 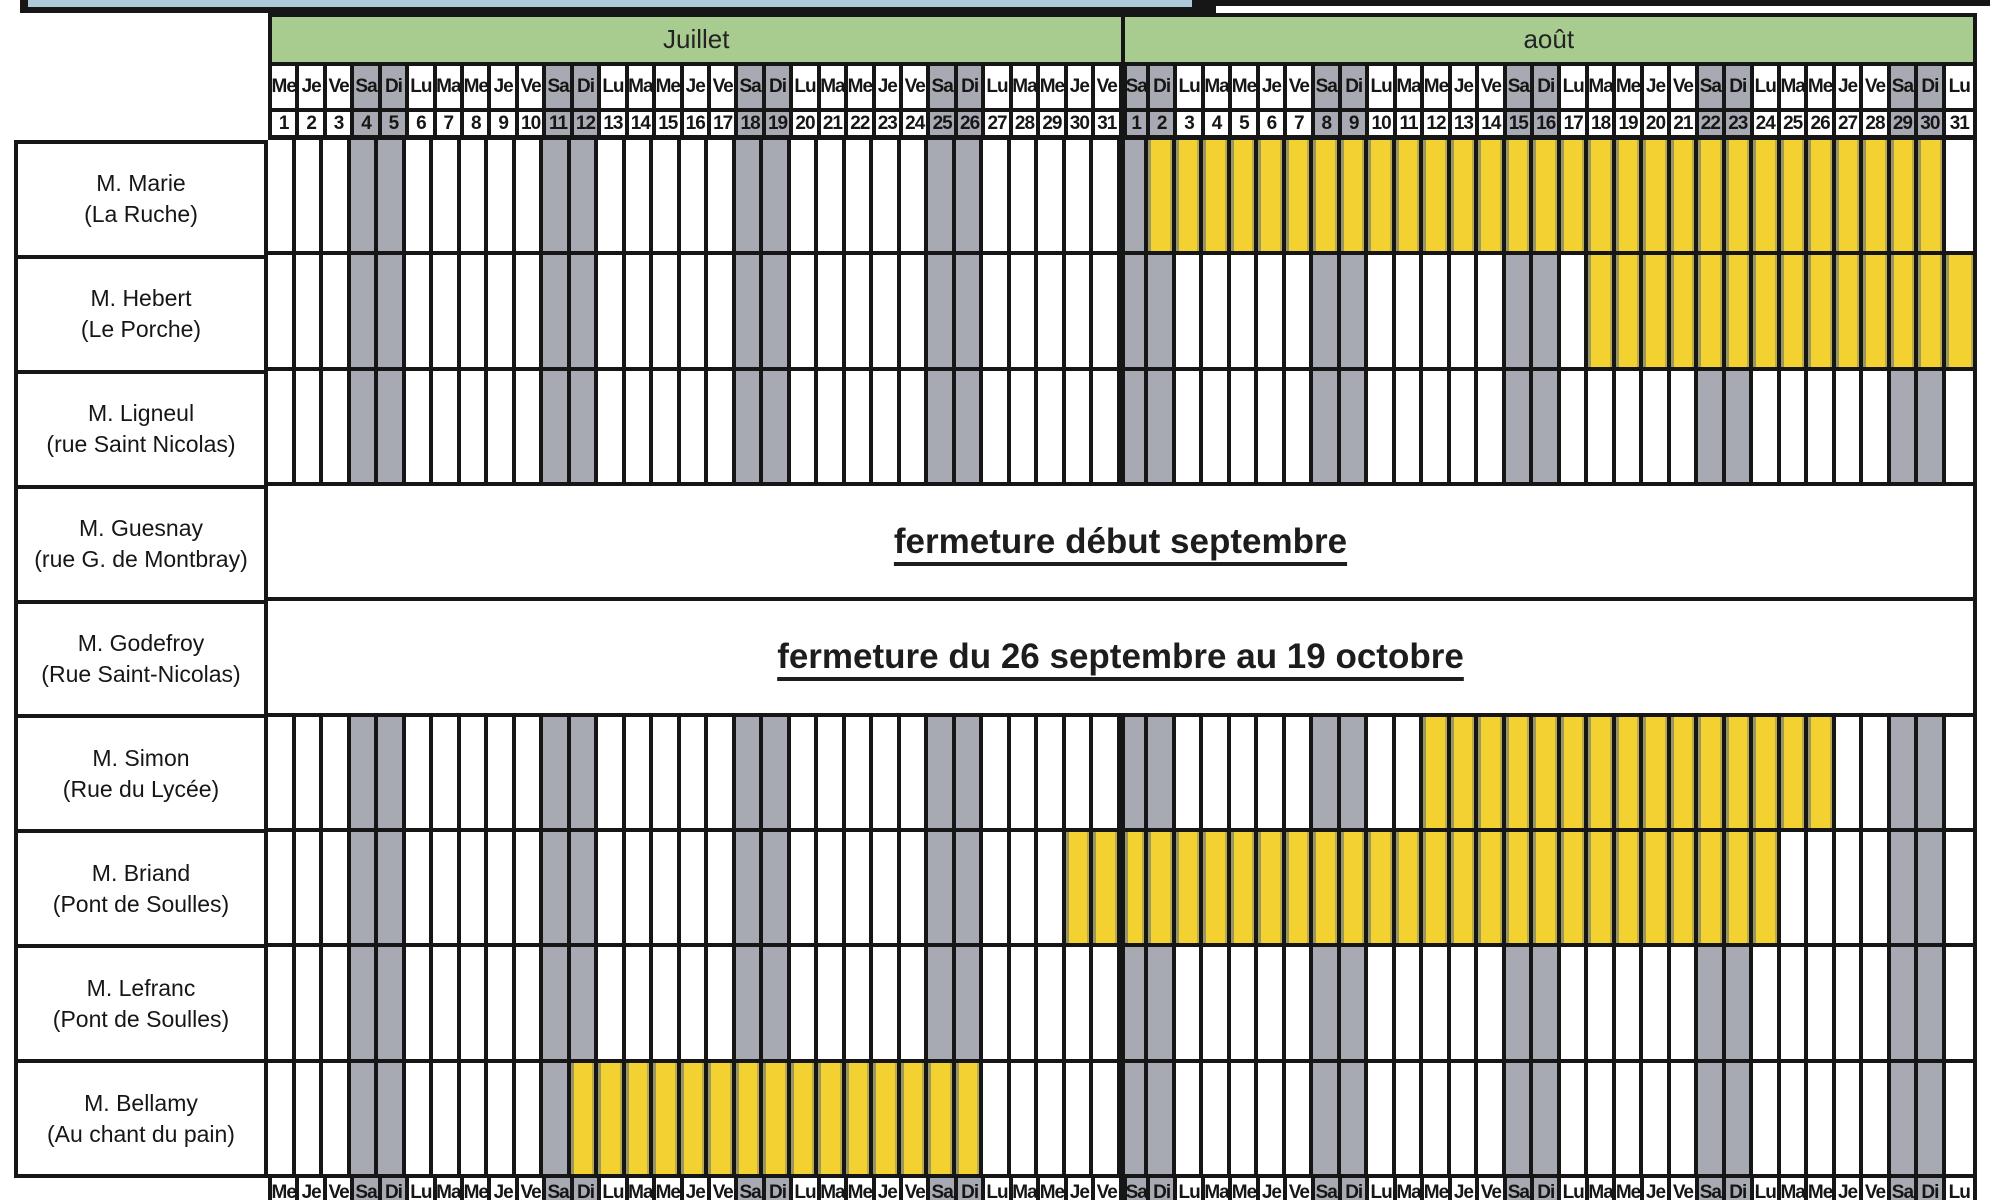 What do you see at coordinates (1465, 123) in the screenshot?
I see `day-number-cell: 13` at bounding box center [1465, 123].